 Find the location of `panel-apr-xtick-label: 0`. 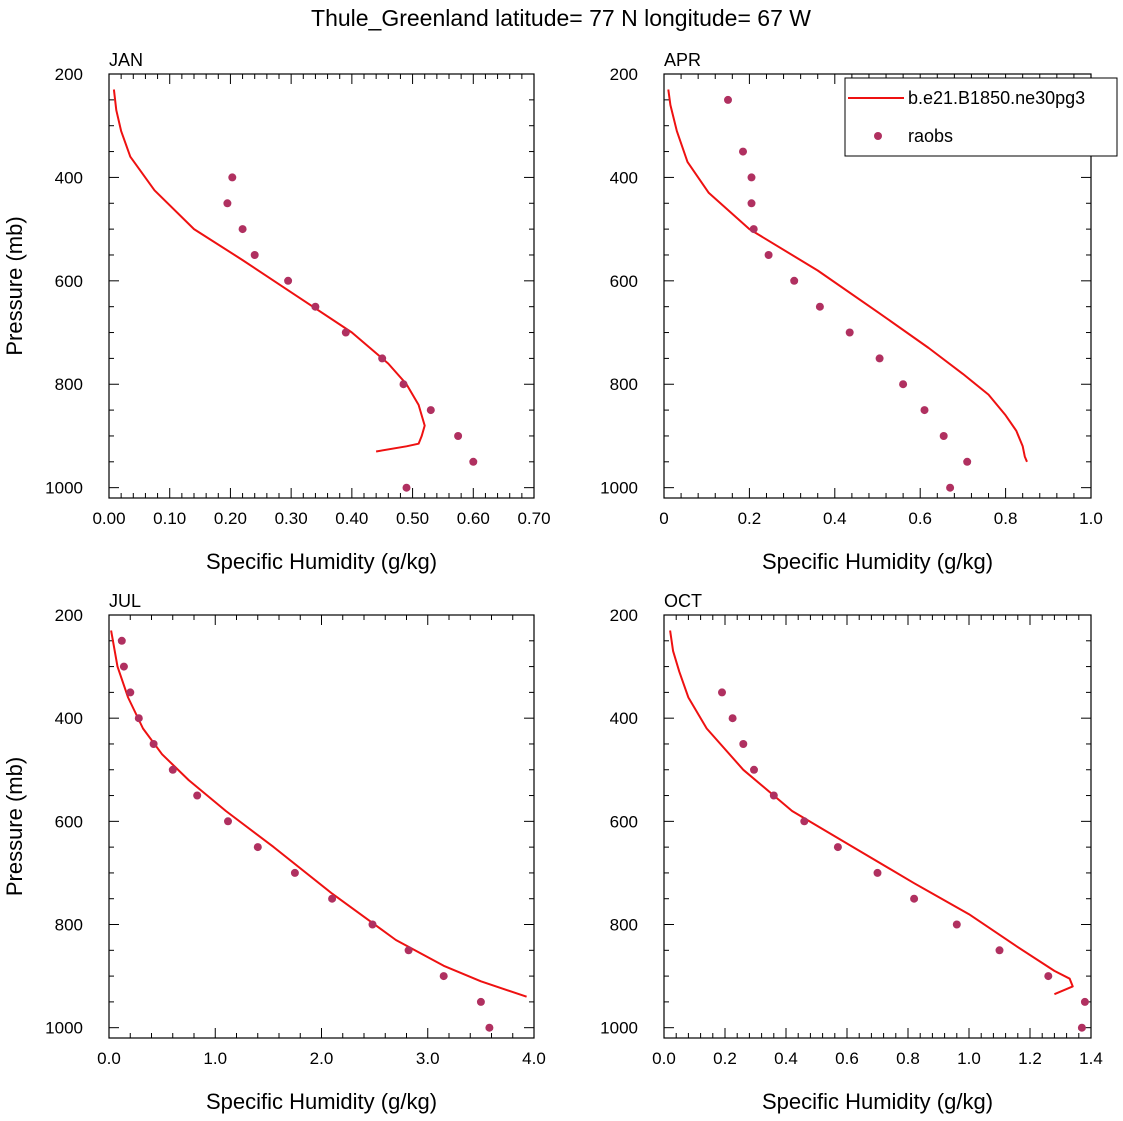

panel-apr-xtick-label: 0 is located at coordinates (663, 518).